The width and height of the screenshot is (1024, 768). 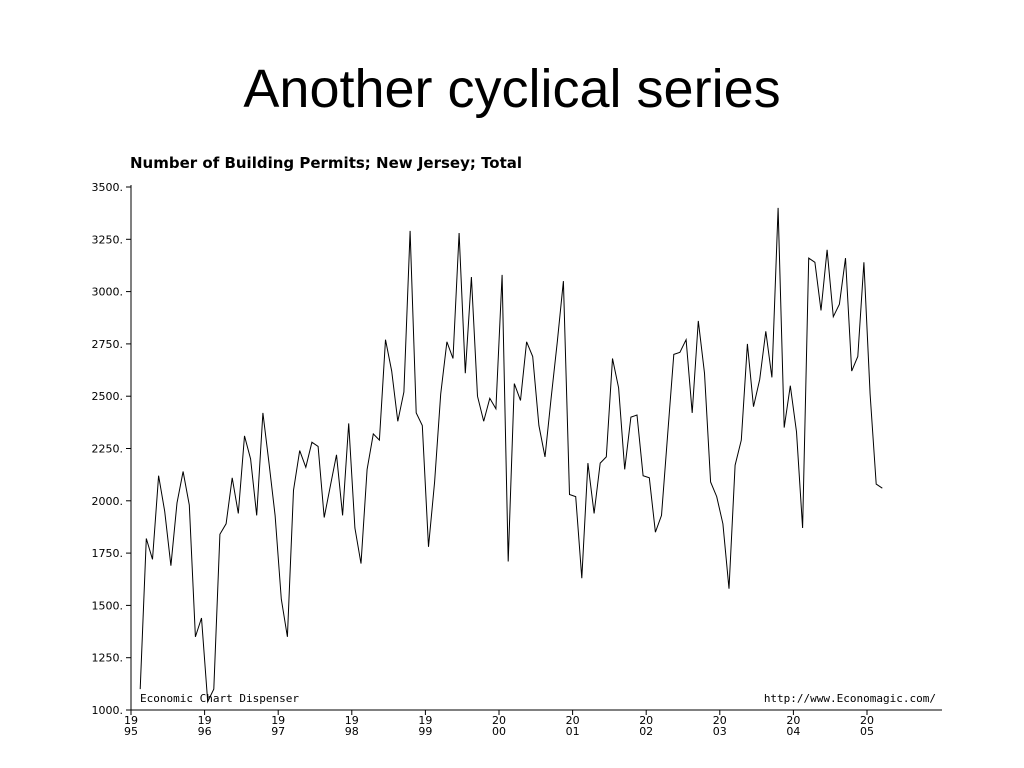 What do you see at coordinates (720, 731) in the screenshot?
I see `x-tick-label-bottom: 03` at bounding box center [720, 731].